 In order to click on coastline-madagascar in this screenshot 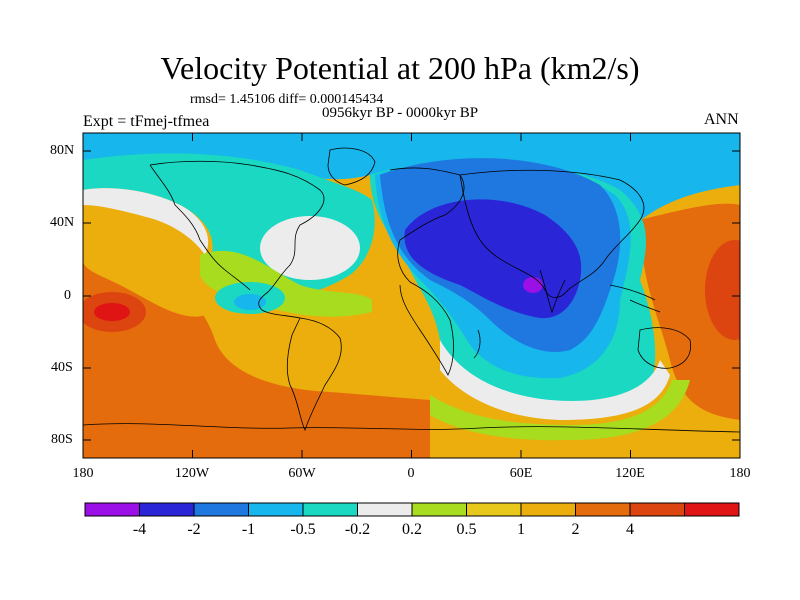, I will do `click(477, 344)`.